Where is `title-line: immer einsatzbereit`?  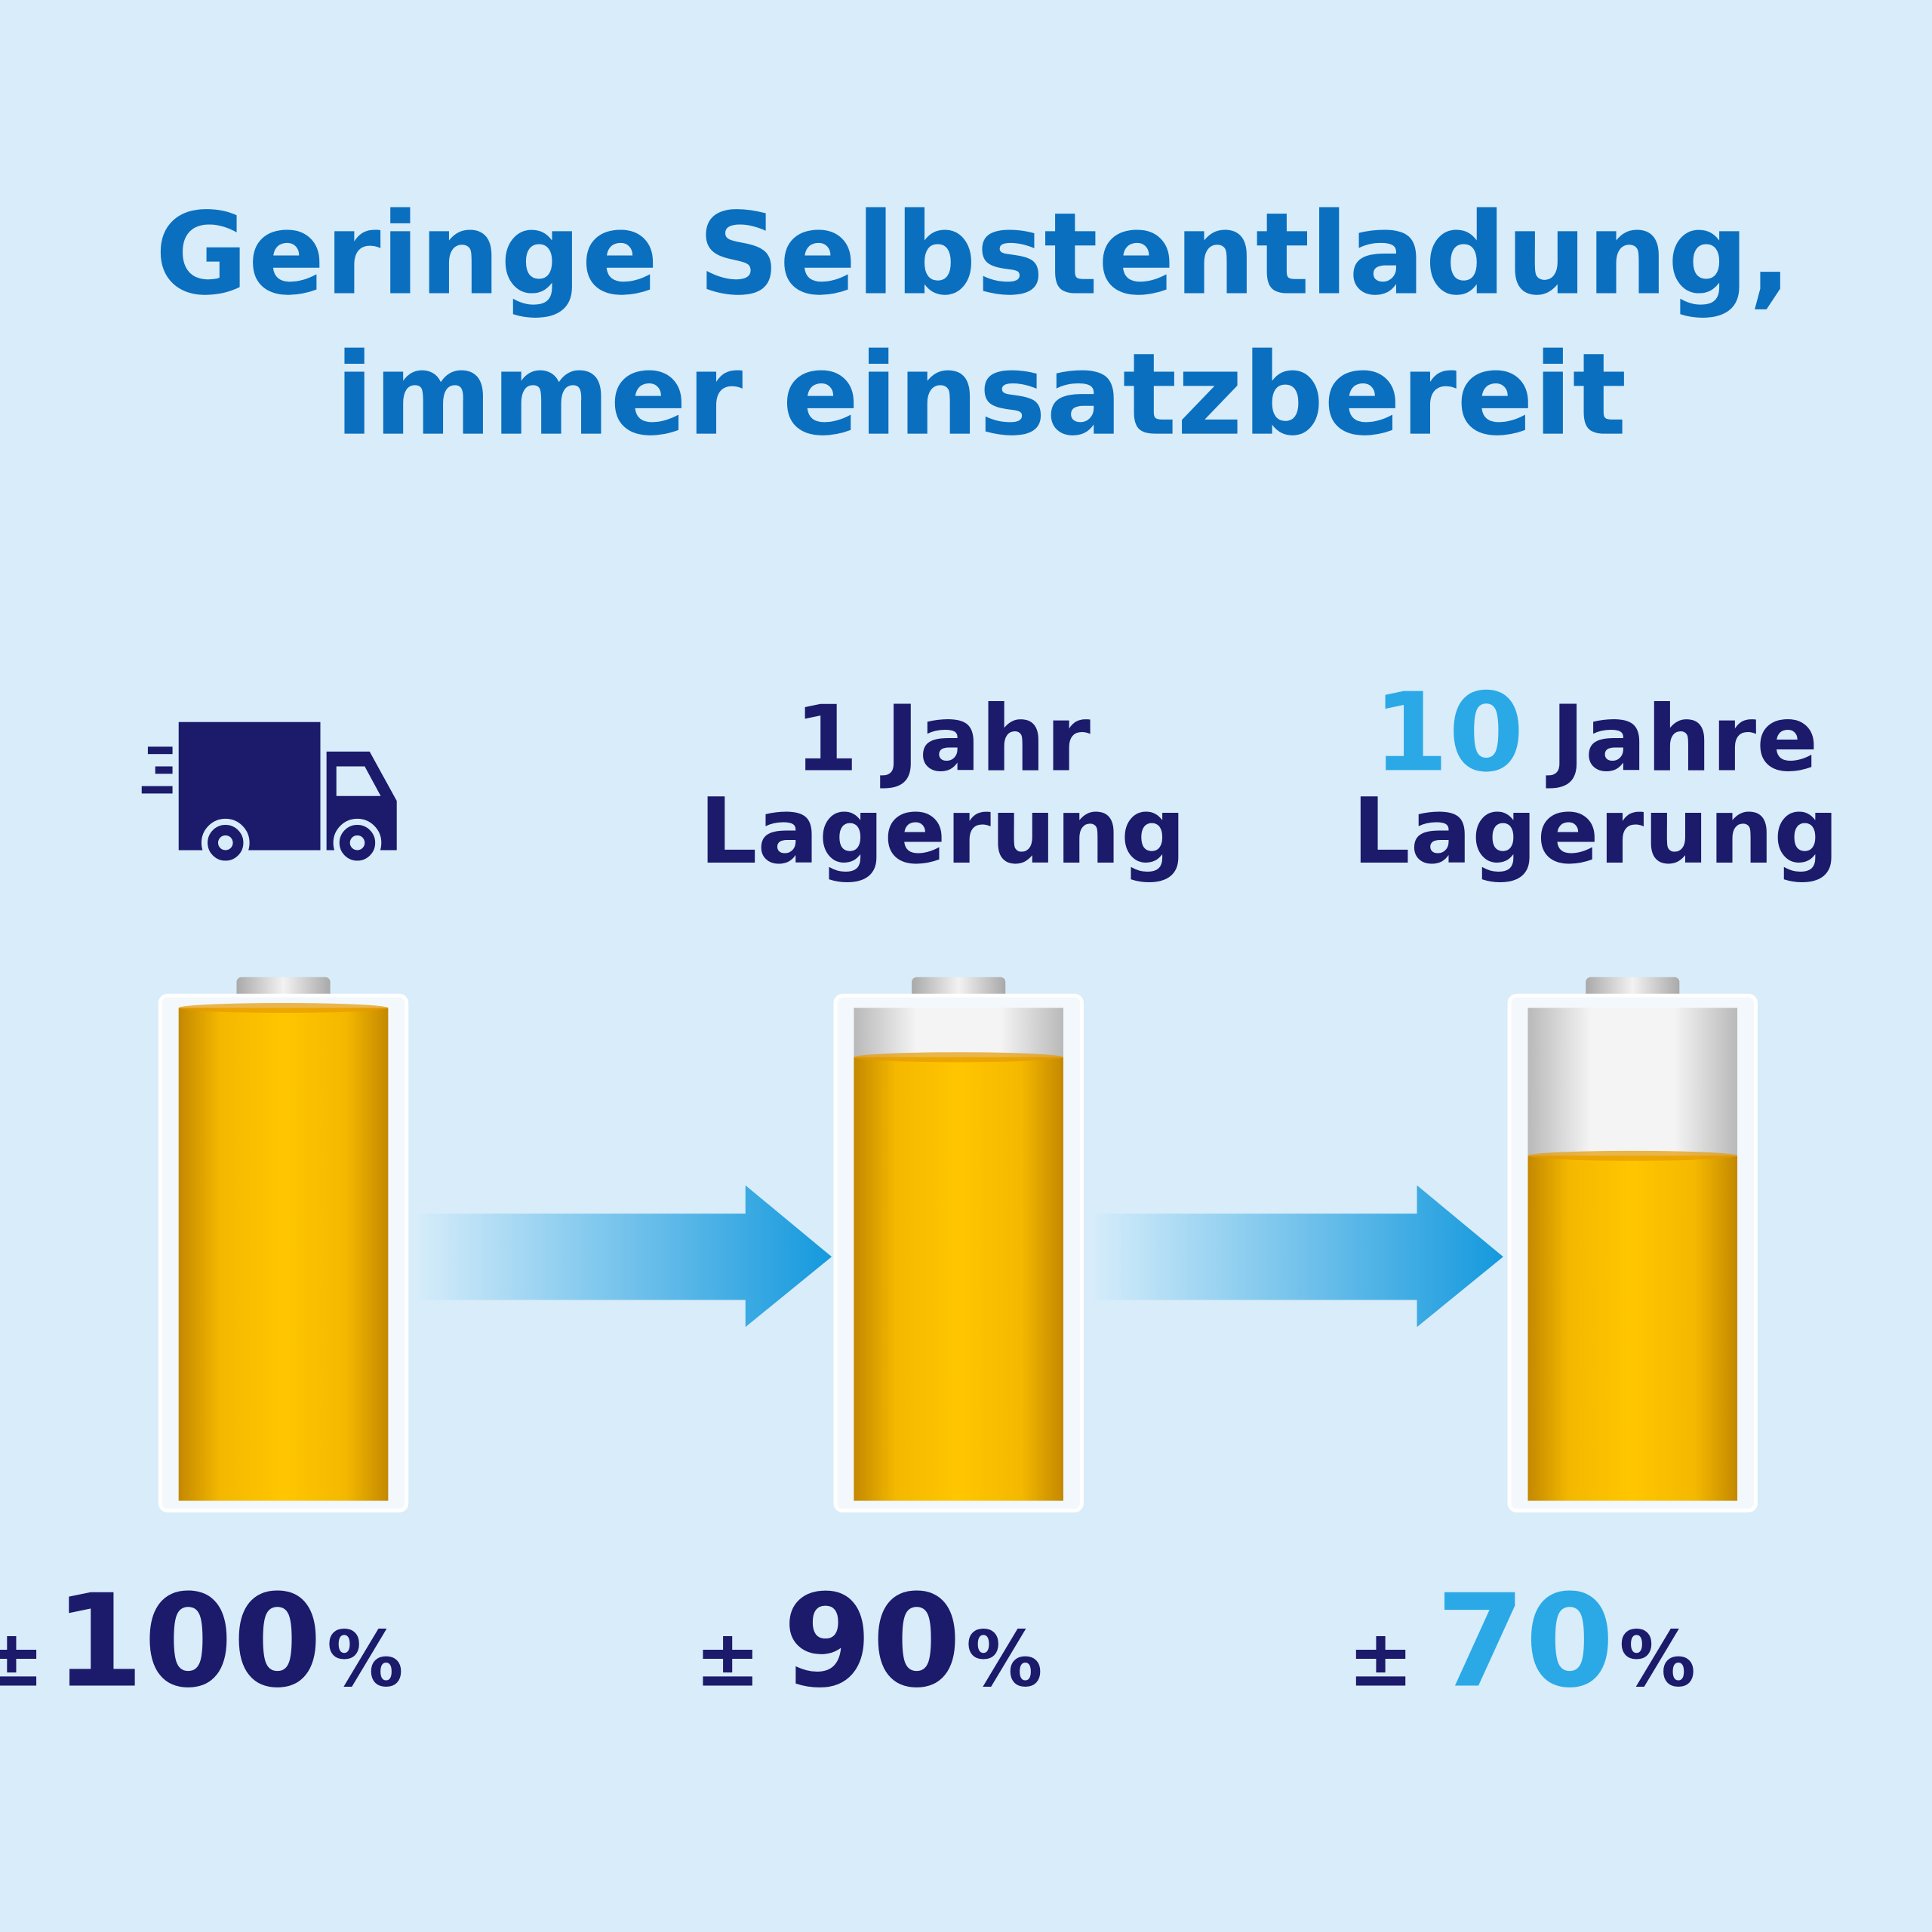 title-line: immer einsatzbereit is located at coordinates (980, 395).